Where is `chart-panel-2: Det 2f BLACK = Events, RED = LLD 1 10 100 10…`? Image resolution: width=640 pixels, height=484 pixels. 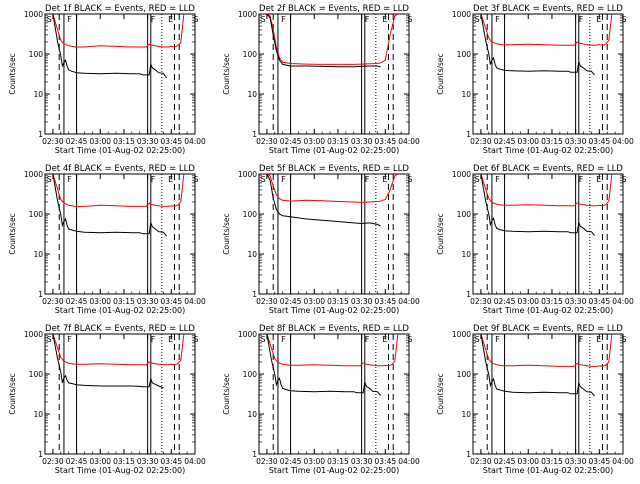
chart-panel-2: Det 2f BLACK = Events, RED = LLD 1 10 100 10… is located at coordinates (321, 79).